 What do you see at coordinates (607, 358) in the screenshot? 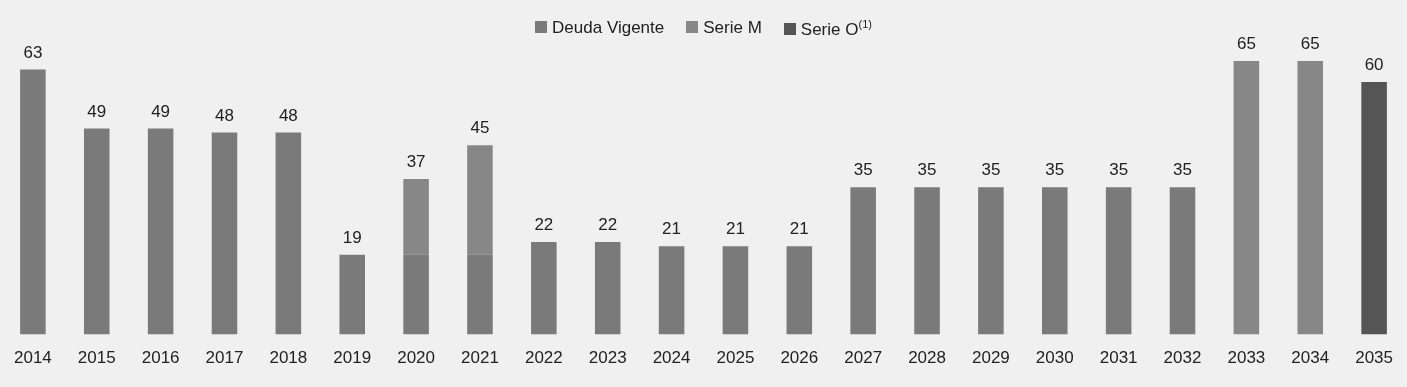
I see `x-tick-label: 2023` at bounding box center [607, 358].